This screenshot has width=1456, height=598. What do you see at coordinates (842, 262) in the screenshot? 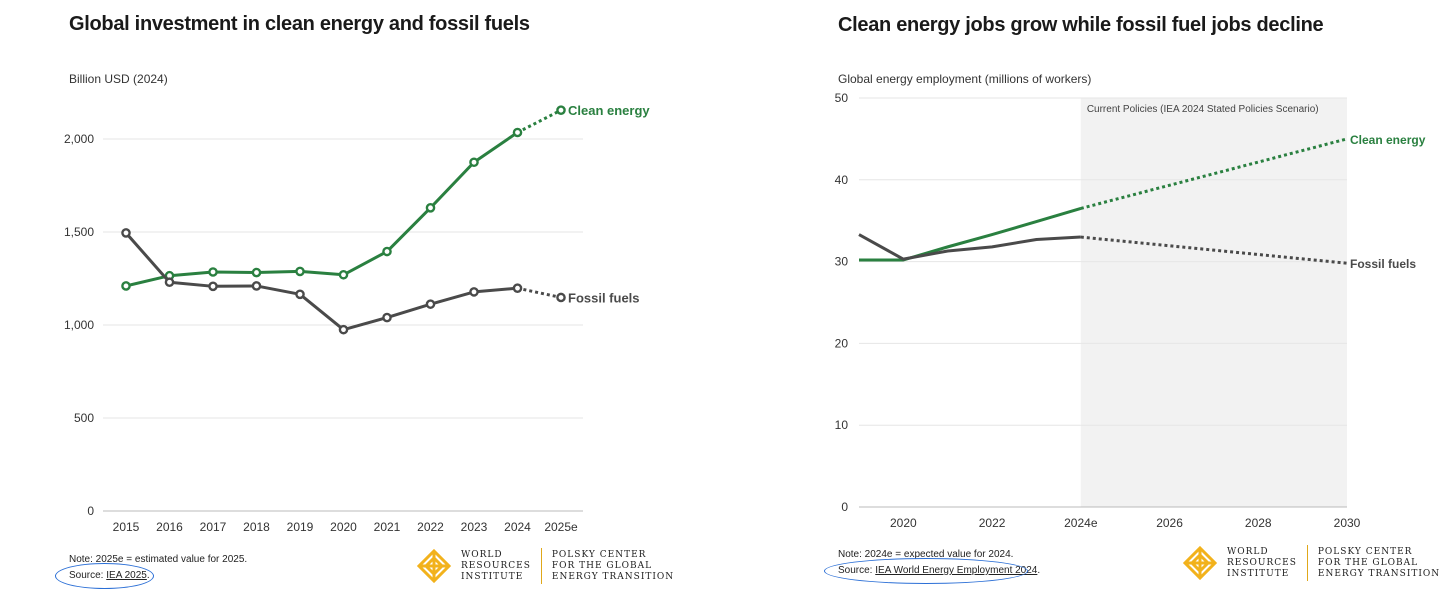
I see `y-tick-label: 30` at bounding box center [842, 262].